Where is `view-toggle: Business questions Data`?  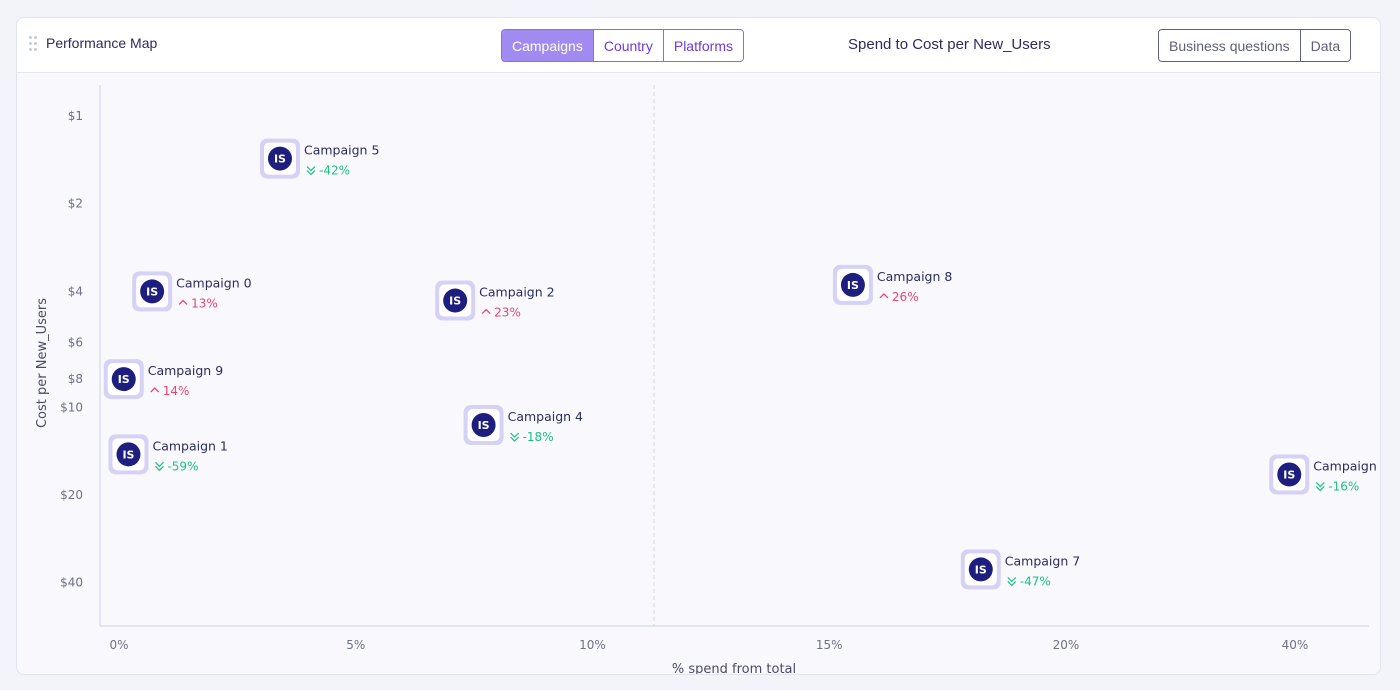
view-toggle: Business questions Data is located at coordinates (1255, 45).